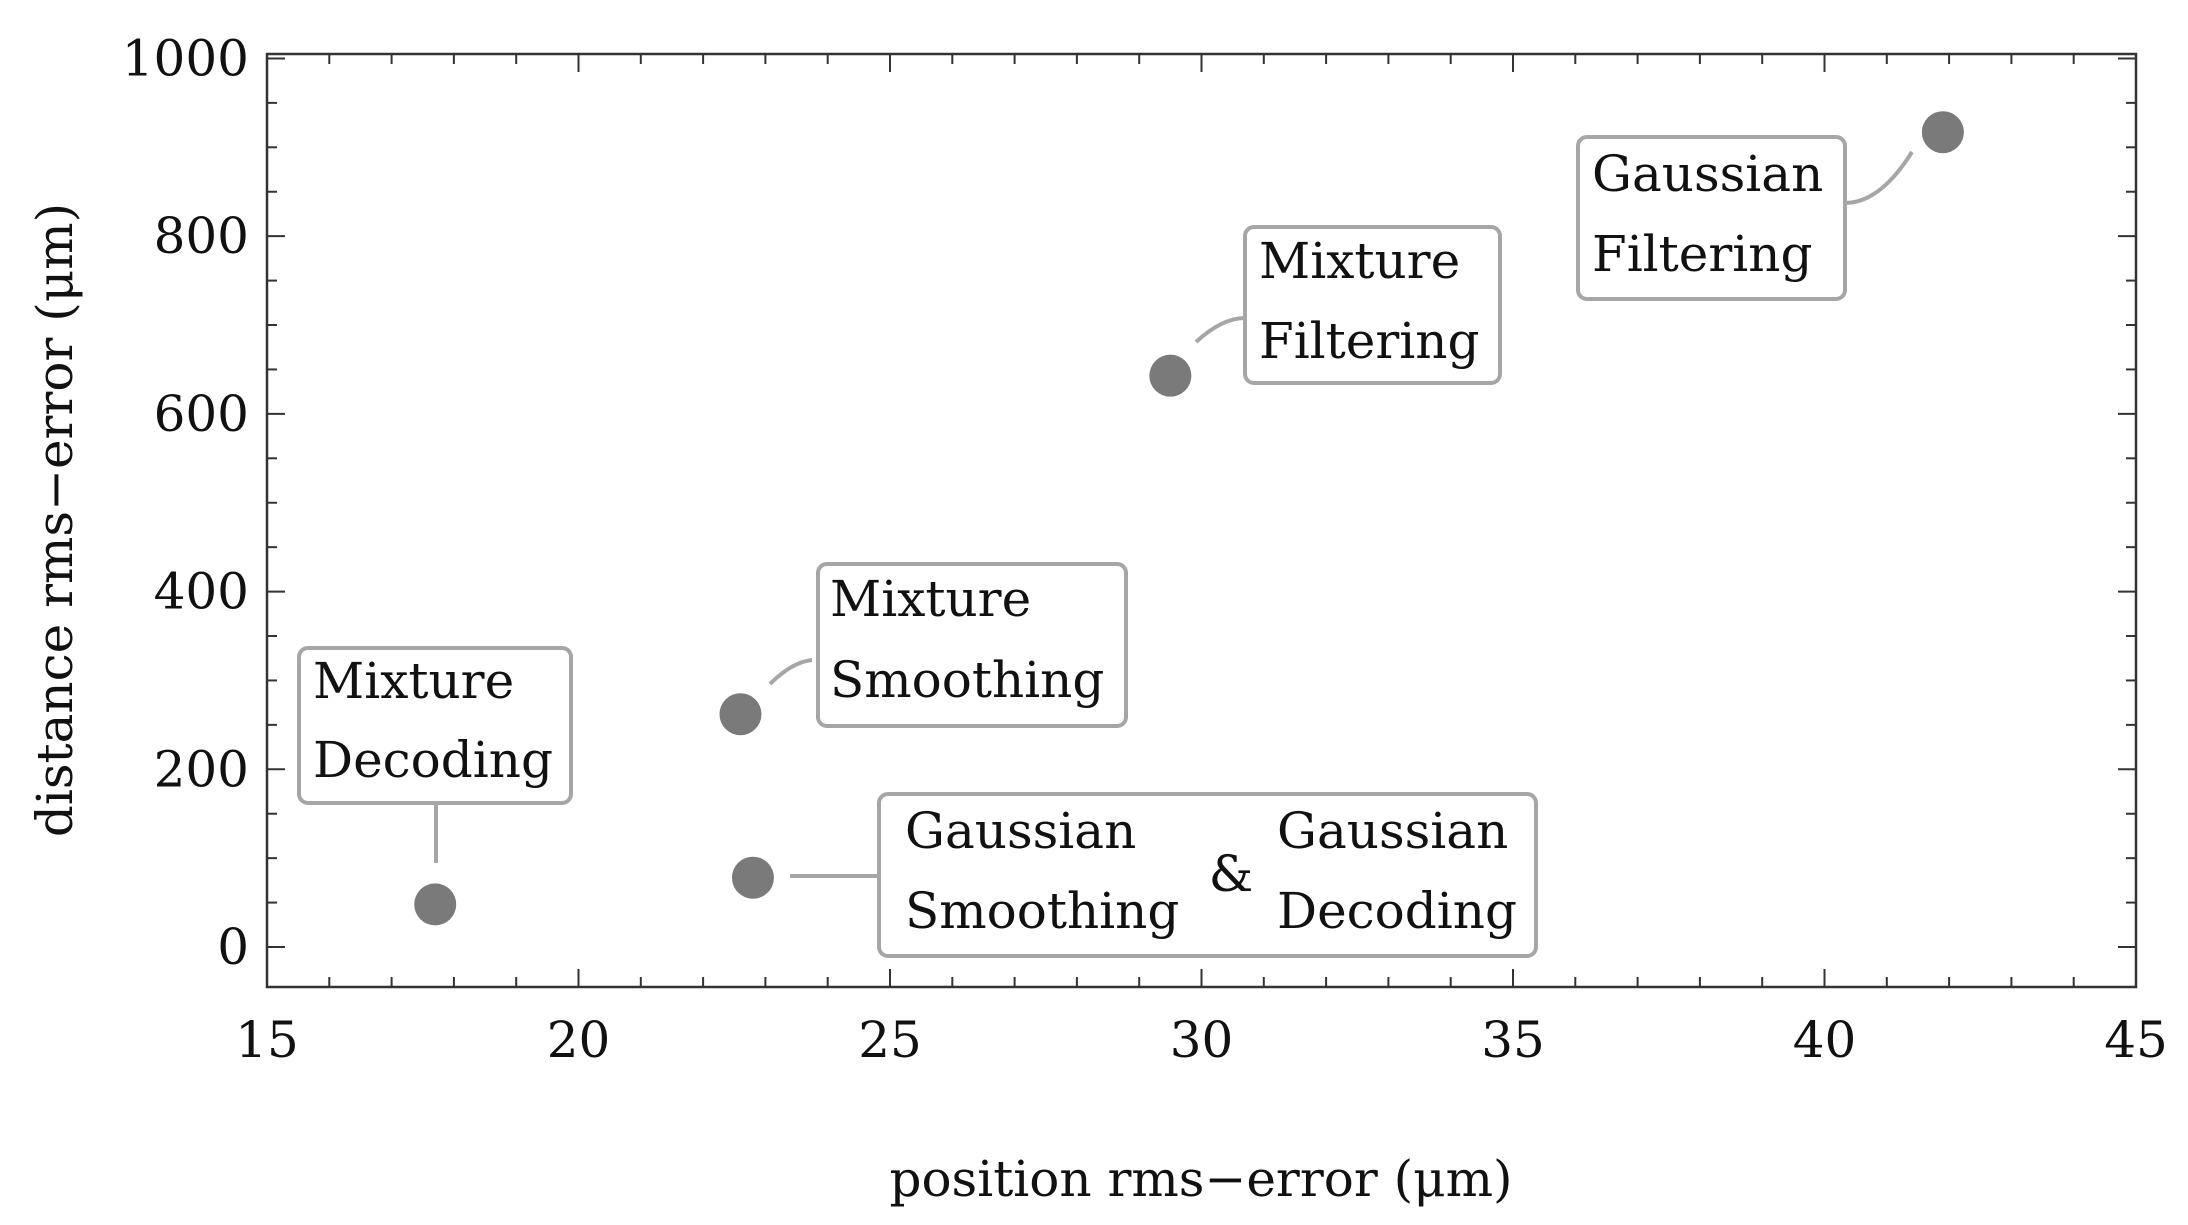 The width and height of the screenshot is (2188, 1225). What do you see at coordinates (1200, 1179) in the screenshot?
I see `x-axis-title: position rms−error (μm)` at bounding box center [1200, 1179].